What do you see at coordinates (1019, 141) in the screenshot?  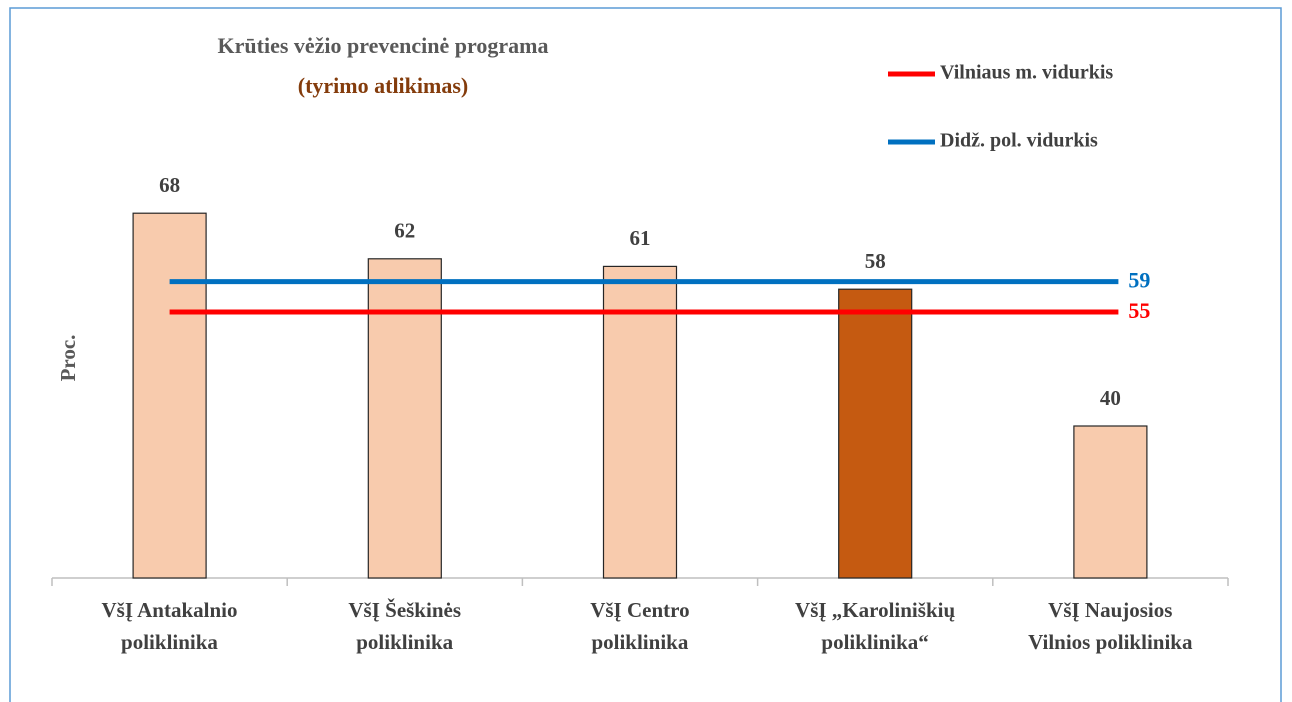 I see `legend-label: Didž. pol. vidurkis` at bounding box center [1019, 141].